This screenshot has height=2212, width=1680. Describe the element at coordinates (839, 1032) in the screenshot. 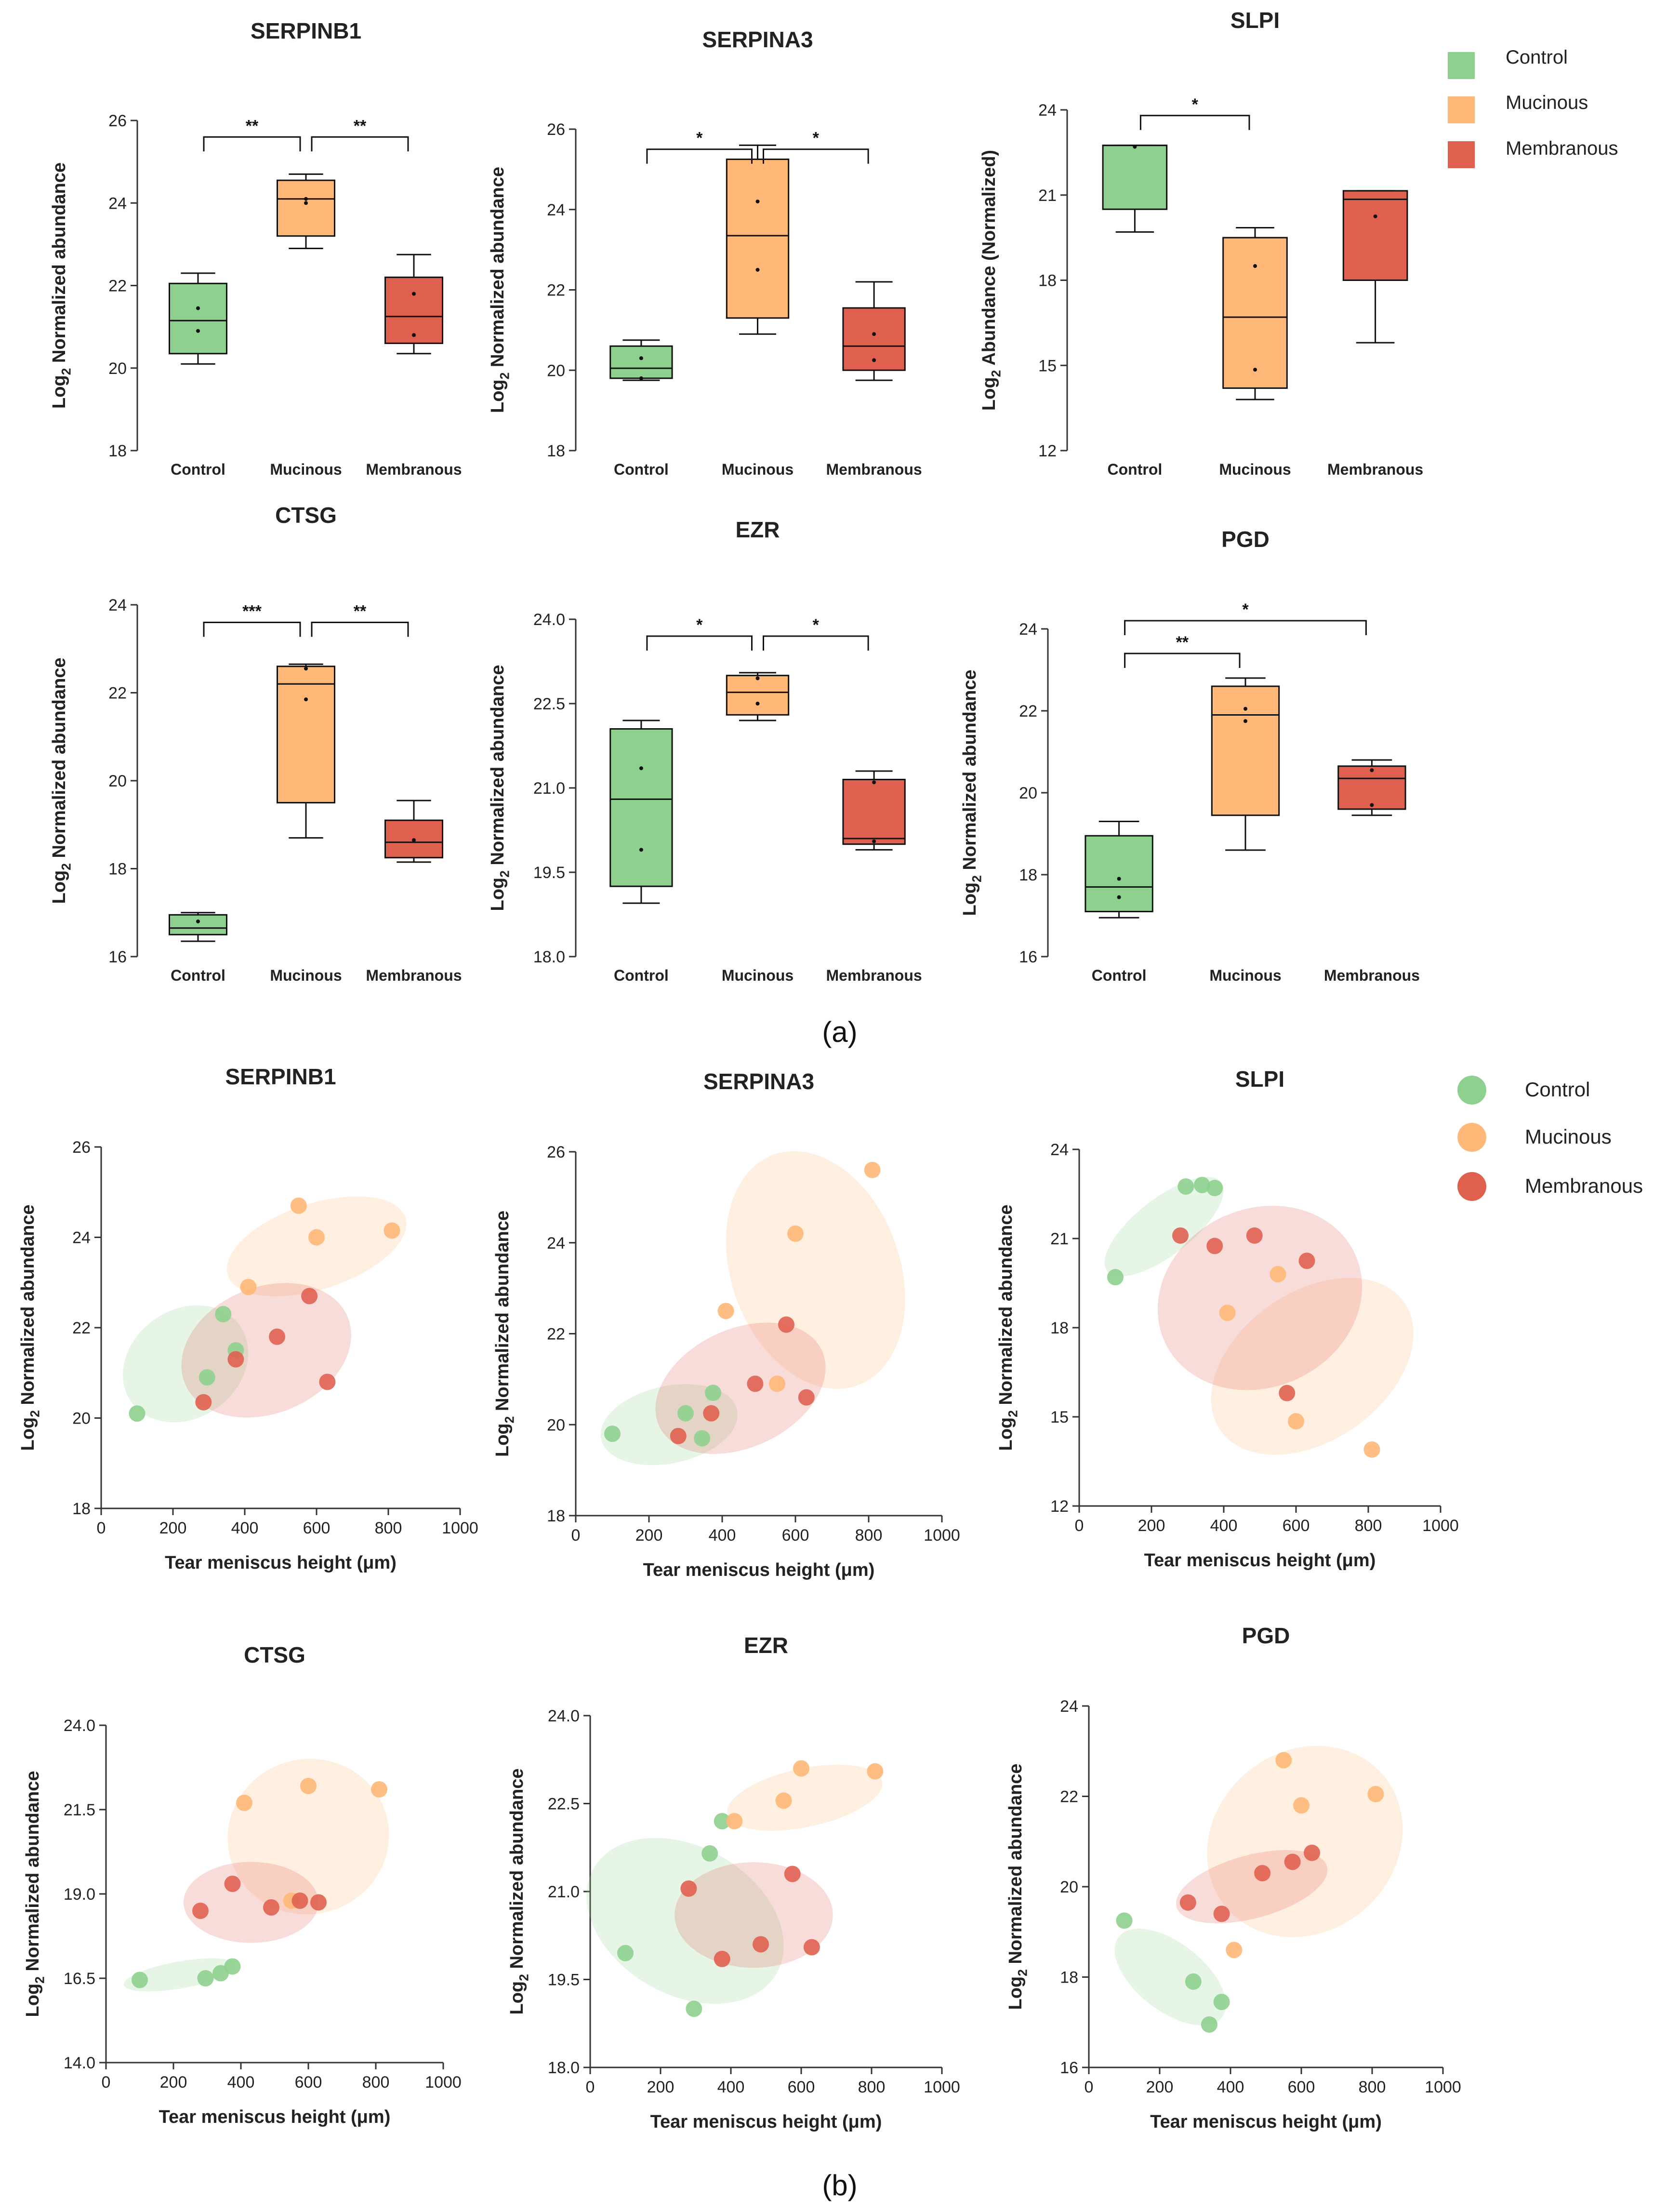

I see `panel-a-label: (a)` at that location.